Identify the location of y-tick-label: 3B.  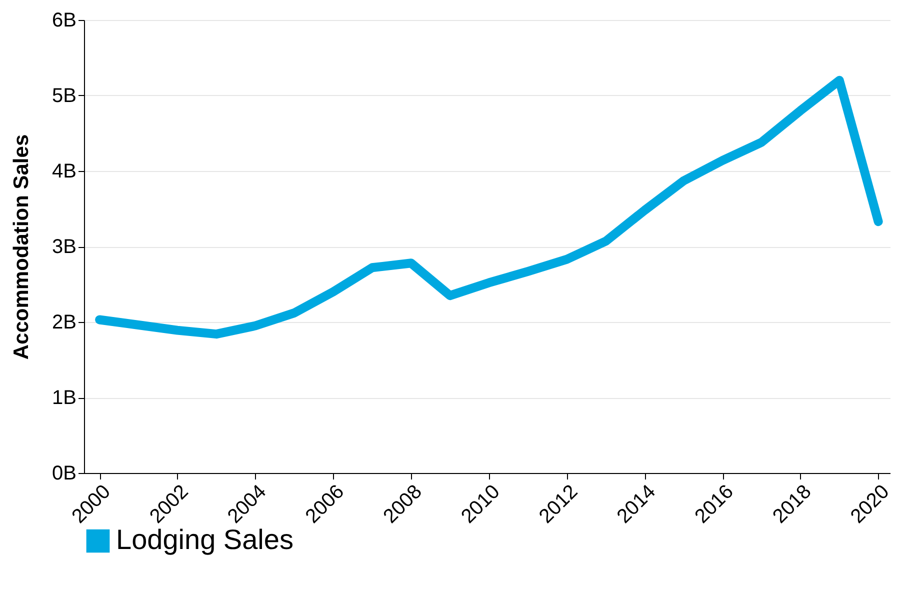
(64, 247).